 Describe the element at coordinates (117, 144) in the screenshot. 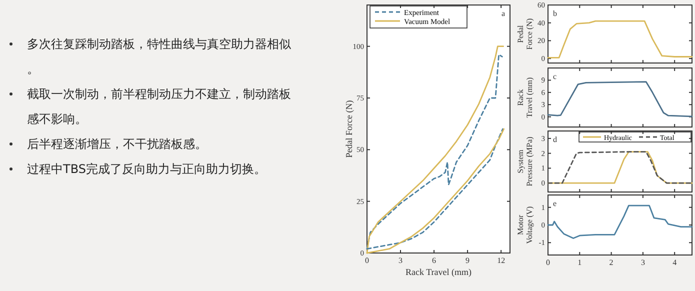

I see `text: 后半程逐渐增压，不干扰踏板感。` at that location.